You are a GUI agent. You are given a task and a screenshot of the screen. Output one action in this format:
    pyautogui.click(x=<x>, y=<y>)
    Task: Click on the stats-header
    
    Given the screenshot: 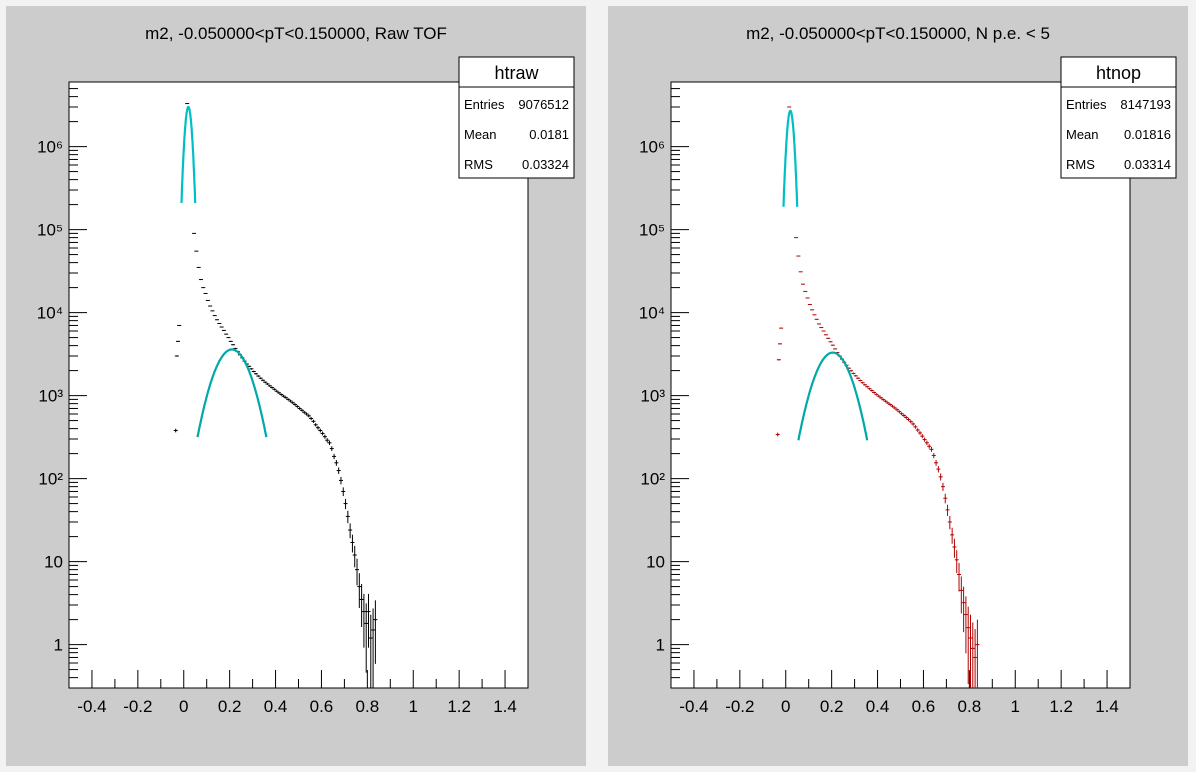 What is the action you would take?
    pyautogui.click(x=1118, y=72)
    